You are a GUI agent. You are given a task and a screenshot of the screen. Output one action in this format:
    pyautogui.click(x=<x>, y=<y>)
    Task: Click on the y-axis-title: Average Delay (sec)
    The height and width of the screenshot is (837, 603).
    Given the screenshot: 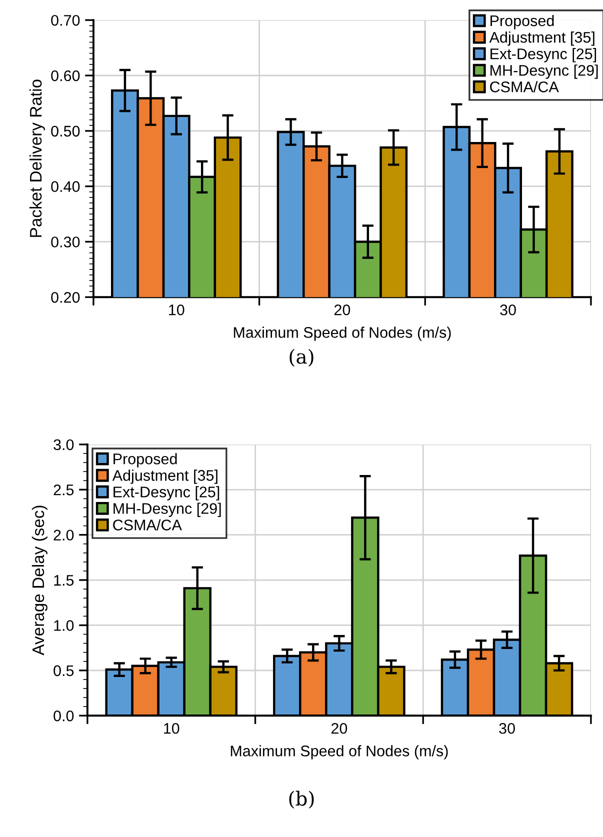 What is the action you would take?
    pyautogui.click(x=40, y=581)
    